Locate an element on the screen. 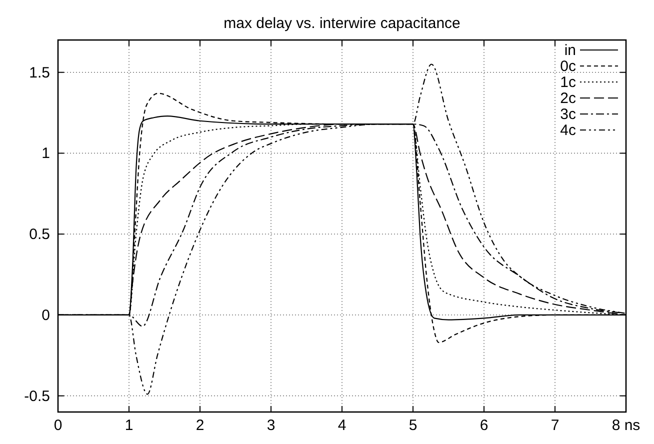  y-tick-label: -0.5 is located at coordinates (37, 396).